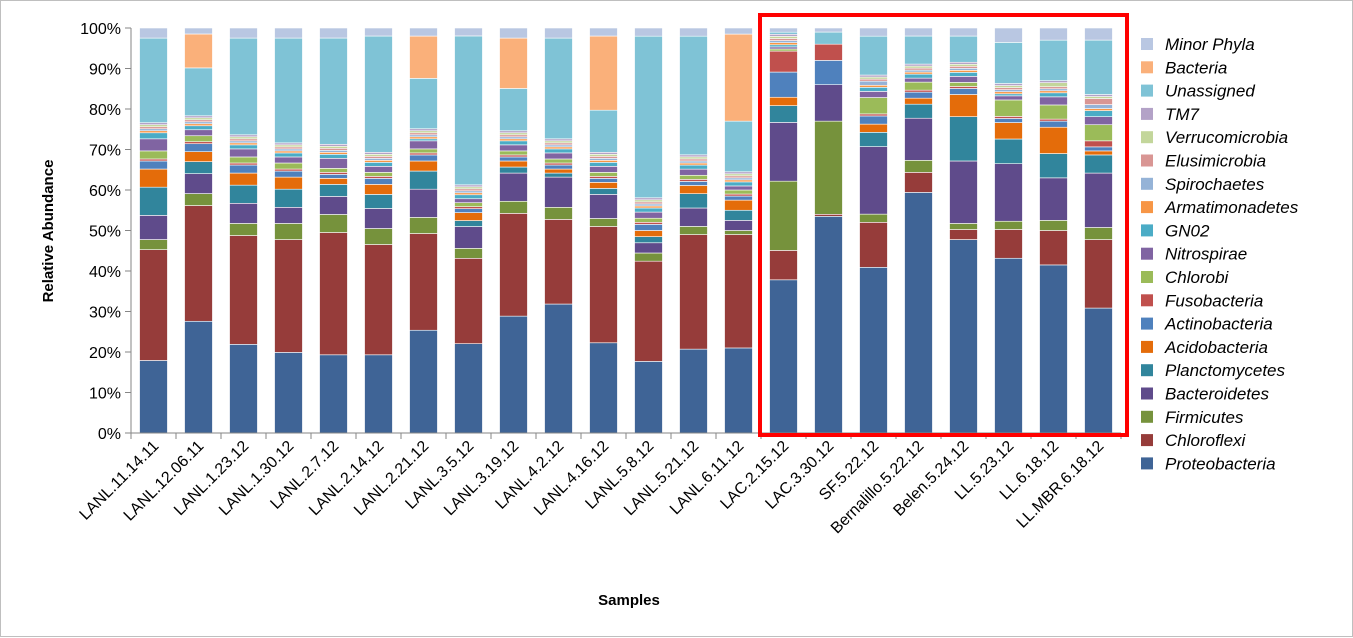 This screenshot has height=638, width=1353. I want to click on x-axis-title: Samples, so click(629, 600).